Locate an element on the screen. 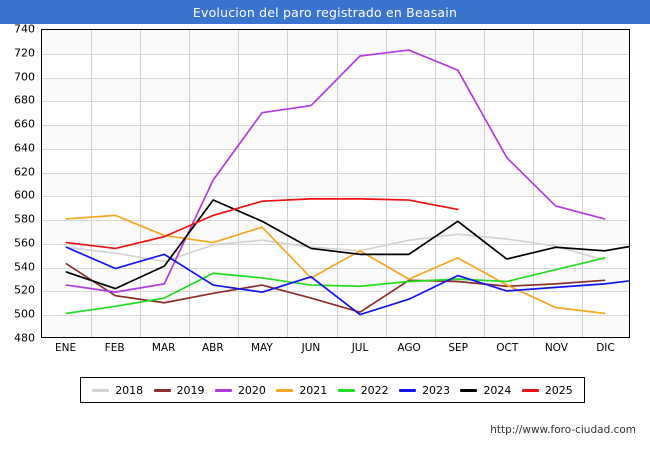 The height and width of the screenshot is (450, 650). legend-item-2018: 2018 is located at coordinates (117, 390).